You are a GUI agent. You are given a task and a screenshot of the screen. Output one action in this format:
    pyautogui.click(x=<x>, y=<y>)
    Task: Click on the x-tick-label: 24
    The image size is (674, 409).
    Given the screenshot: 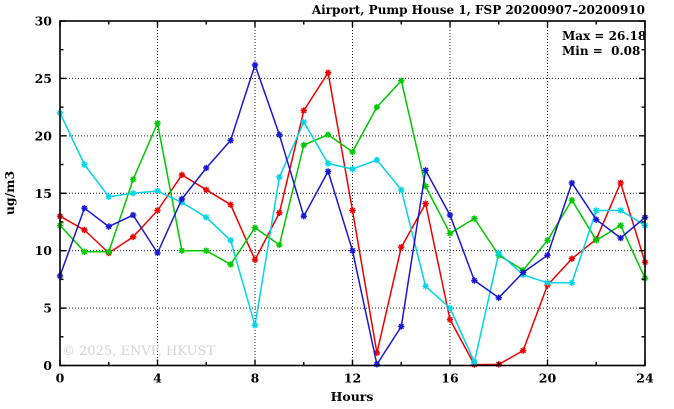 What is the action you would take?
    pyautogui.click(x=645, y=378)
    